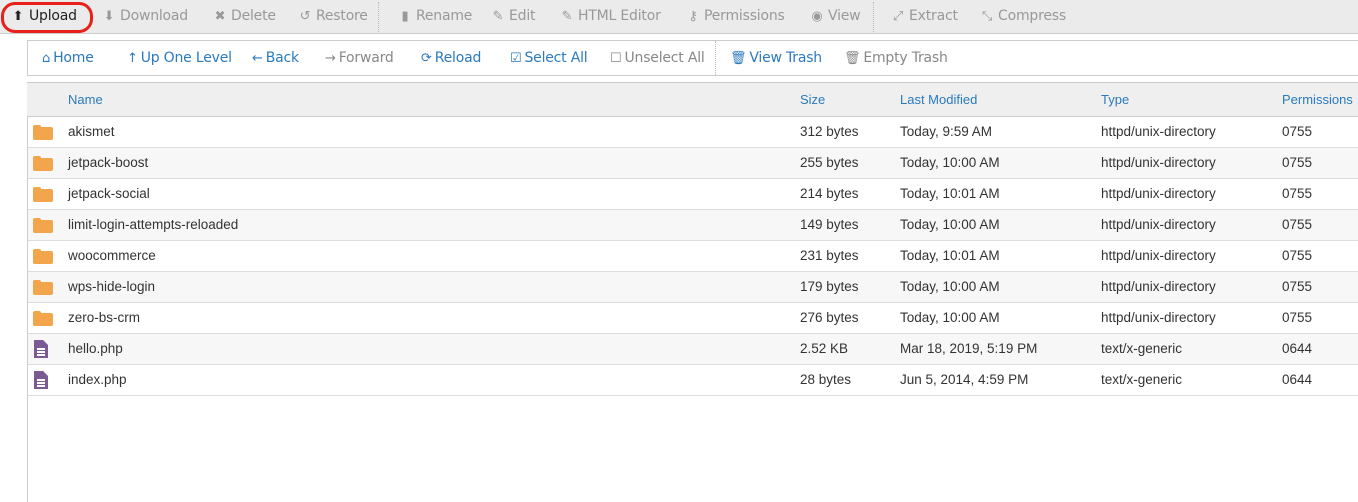 The width and height of the screenshot is (1358, 502). What do you see at coordinates (112, 255) in the screenshot?
I see `file-name: woocommerce` at bounding box center [112, 255].